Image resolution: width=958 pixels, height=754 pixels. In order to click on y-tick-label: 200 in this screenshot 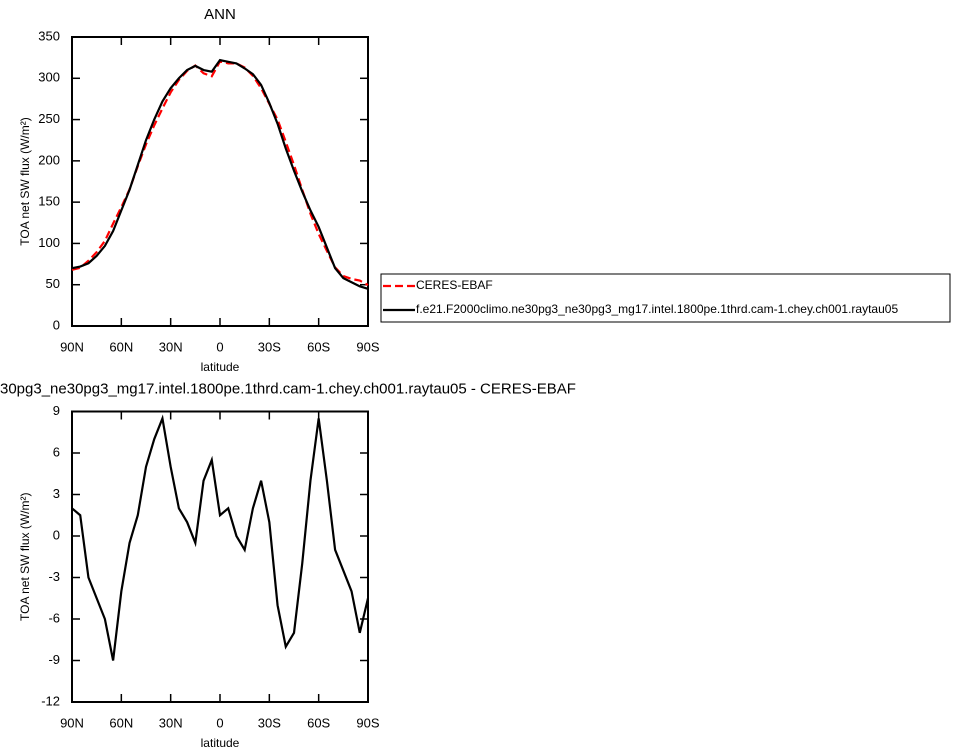, I will do `click(49, 159)`.